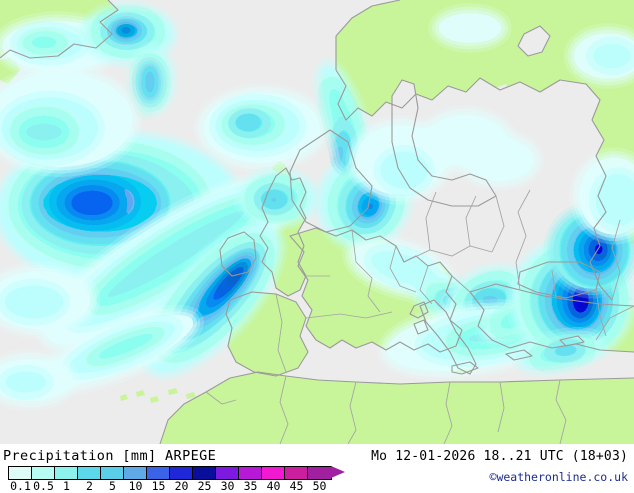 The image size is (634, 493). I want to click on precipitation-legend: 0.1 0.5 1 2 5 10 15 20 25 30 35 40 45 50, so click(172, 479).